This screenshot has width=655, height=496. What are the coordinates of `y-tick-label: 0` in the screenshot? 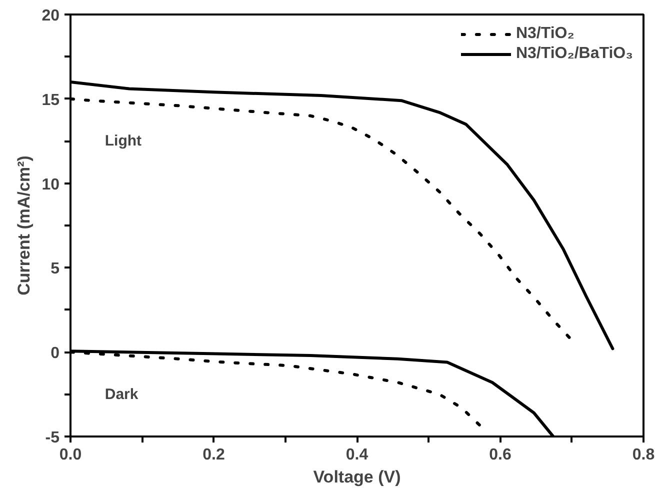 It's located at (55, 353).